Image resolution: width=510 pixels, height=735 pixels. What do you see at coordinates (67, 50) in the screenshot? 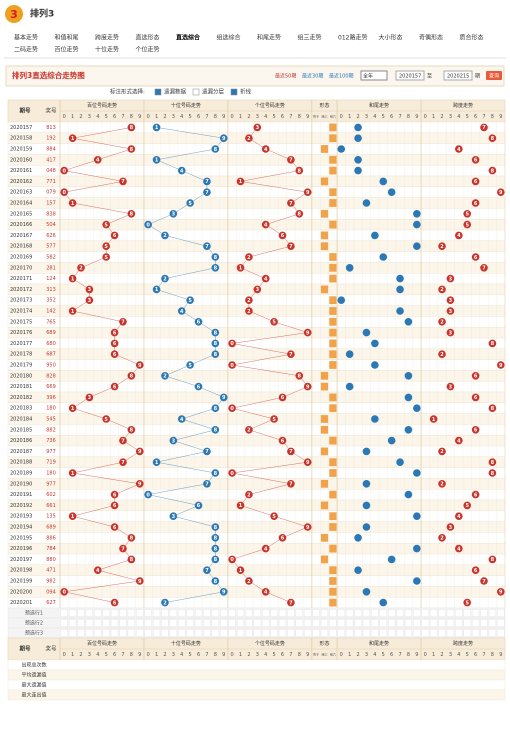
I see `nav-tab: 百位走势` at bounding box center [67, 50].